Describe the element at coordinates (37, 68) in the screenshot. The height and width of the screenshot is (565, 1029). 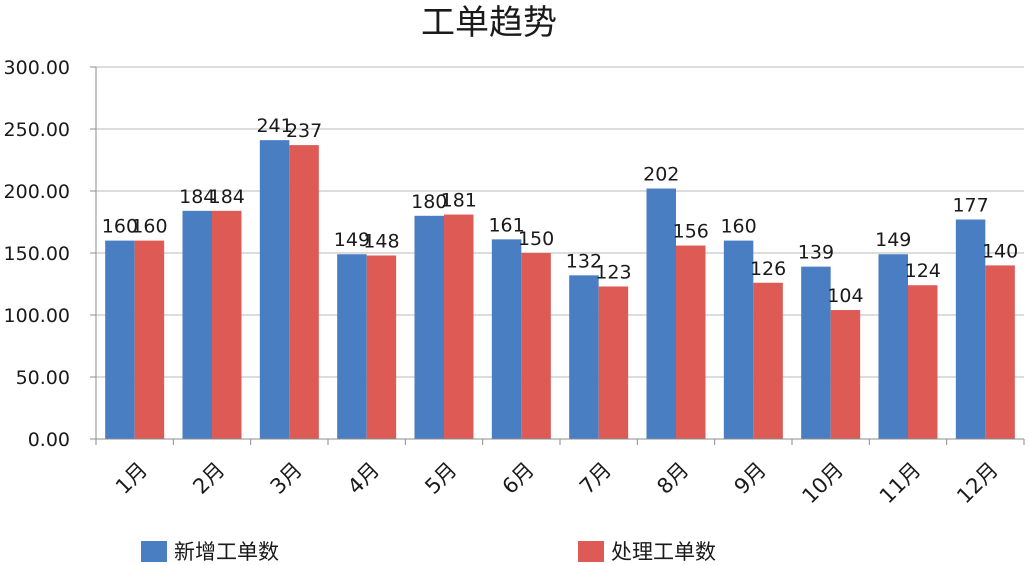
I see `y-tick-label: 300.00` at that location.